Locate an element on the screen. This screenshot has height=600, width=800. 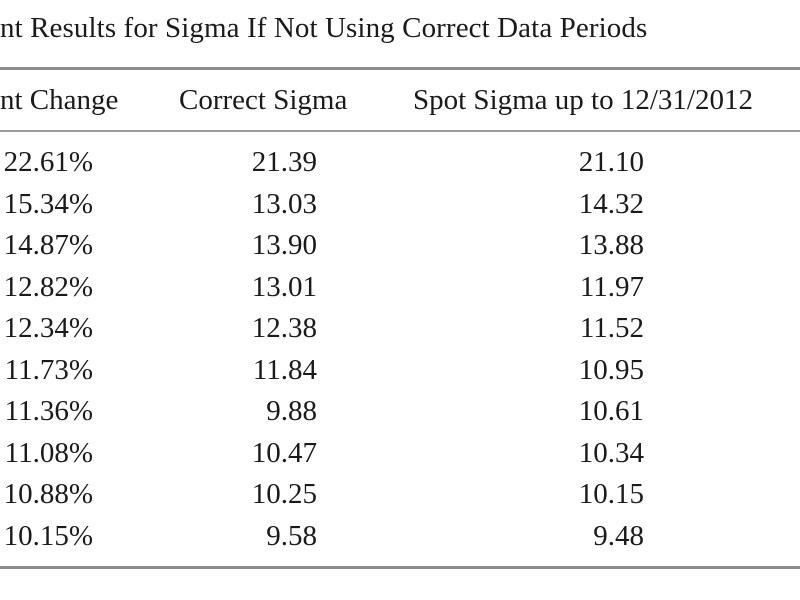
cell-spot-sigma: 10.95 is located at coordinates (611, 369).